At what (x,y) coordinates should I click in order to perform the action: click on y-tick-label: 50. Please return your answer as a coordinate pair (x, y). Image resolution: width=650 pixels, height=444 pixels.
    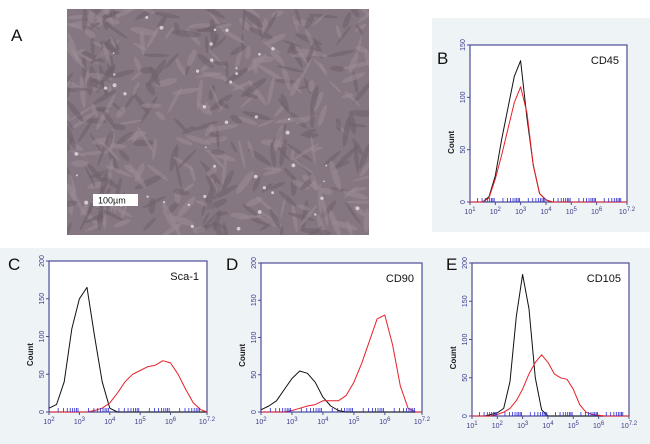
    Looking at the image, I should click on (463, 150).